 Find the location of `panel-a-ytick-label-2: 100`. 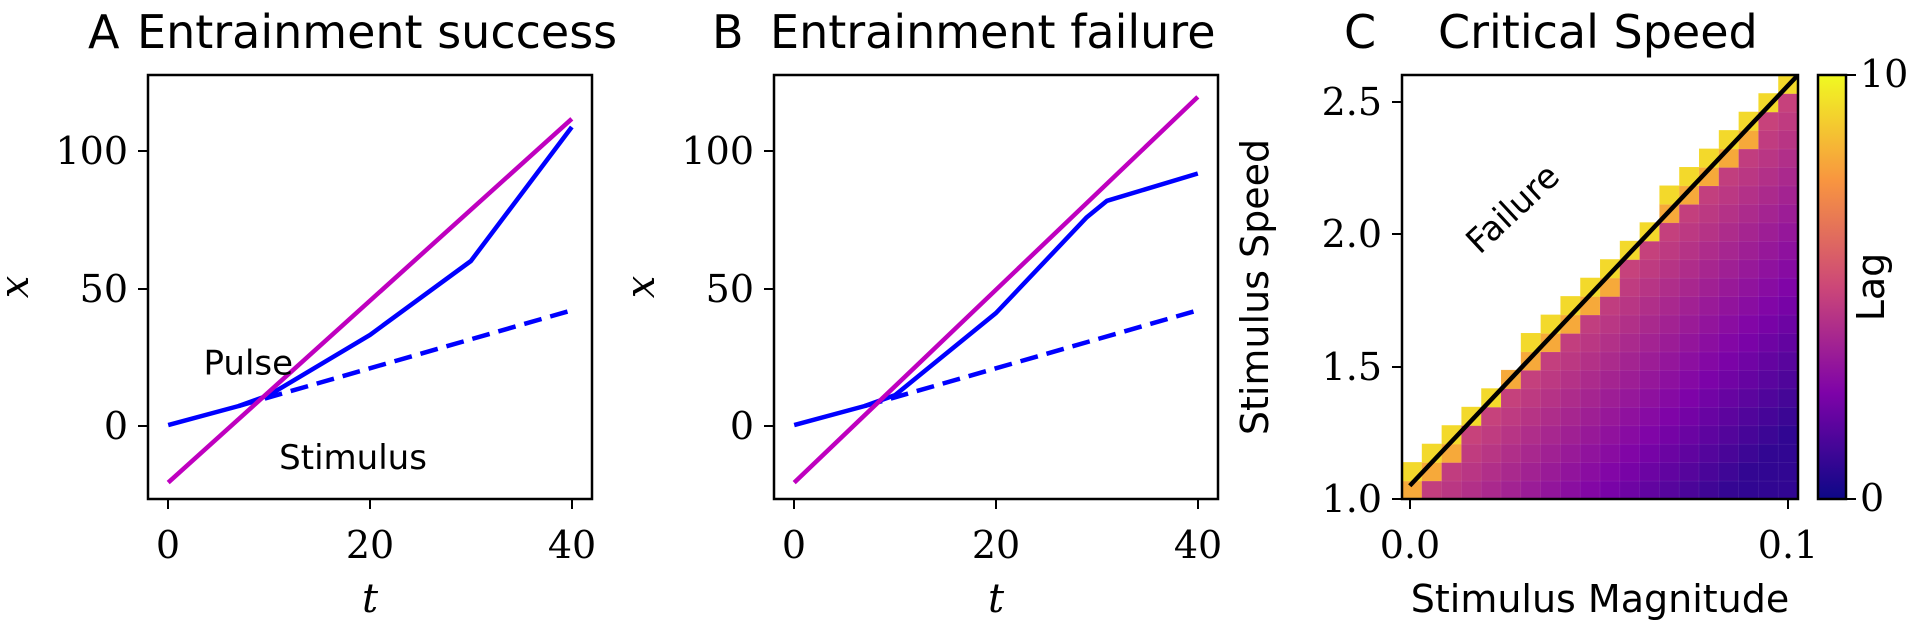

panel-a-ytick-label-2: 100 is located at coordinates (91, 151).